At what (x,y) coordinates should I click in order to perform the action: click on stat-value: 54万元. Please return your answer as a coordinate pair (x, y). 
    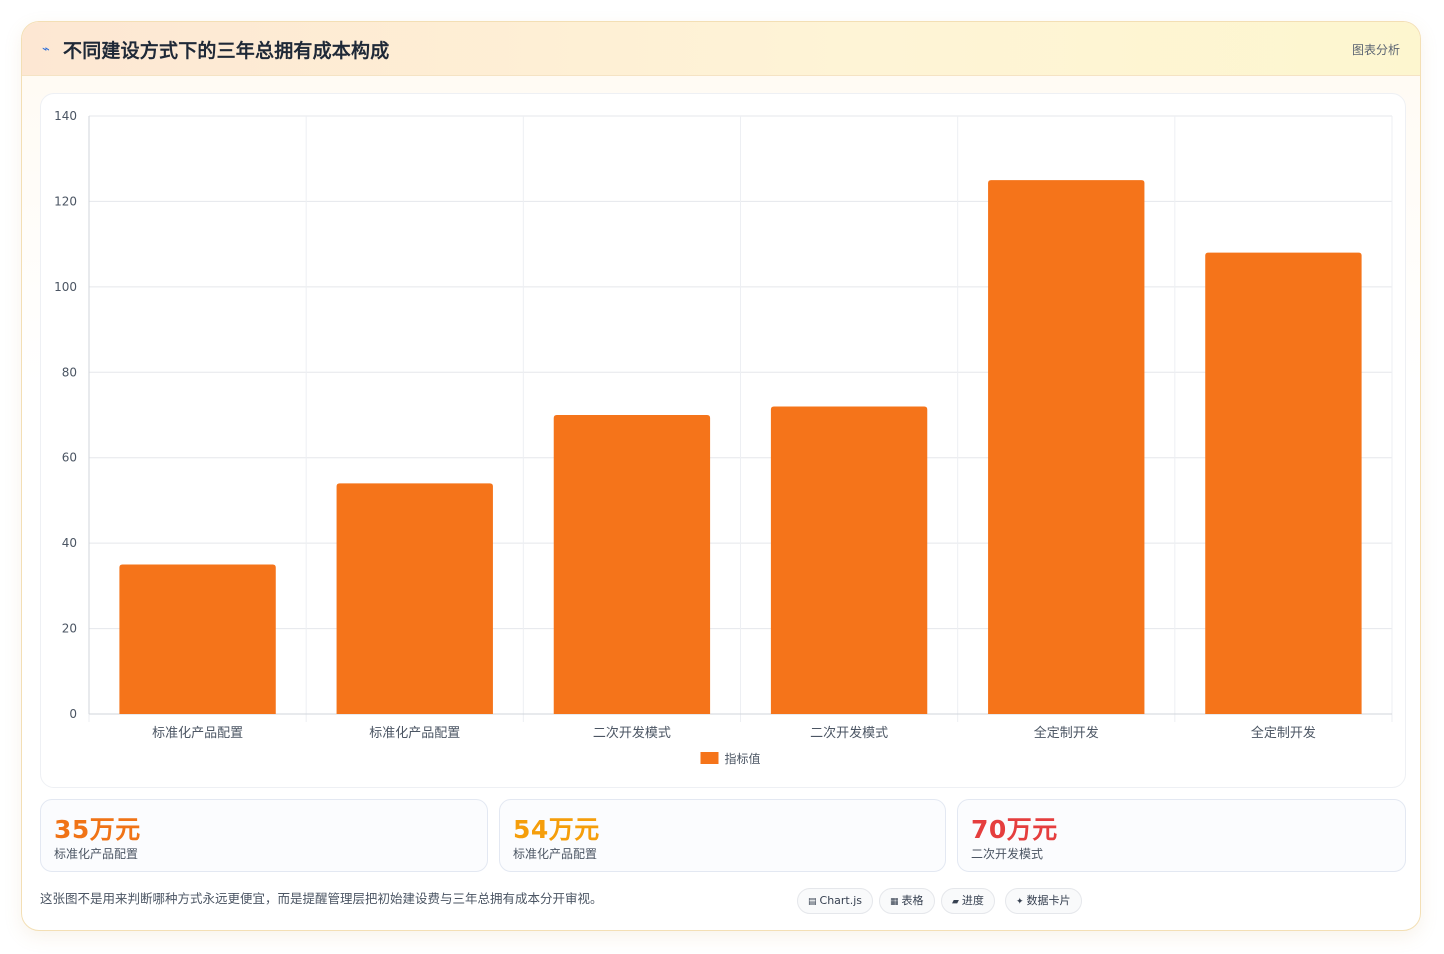
    Looking at the image, I should click on (556, 829).